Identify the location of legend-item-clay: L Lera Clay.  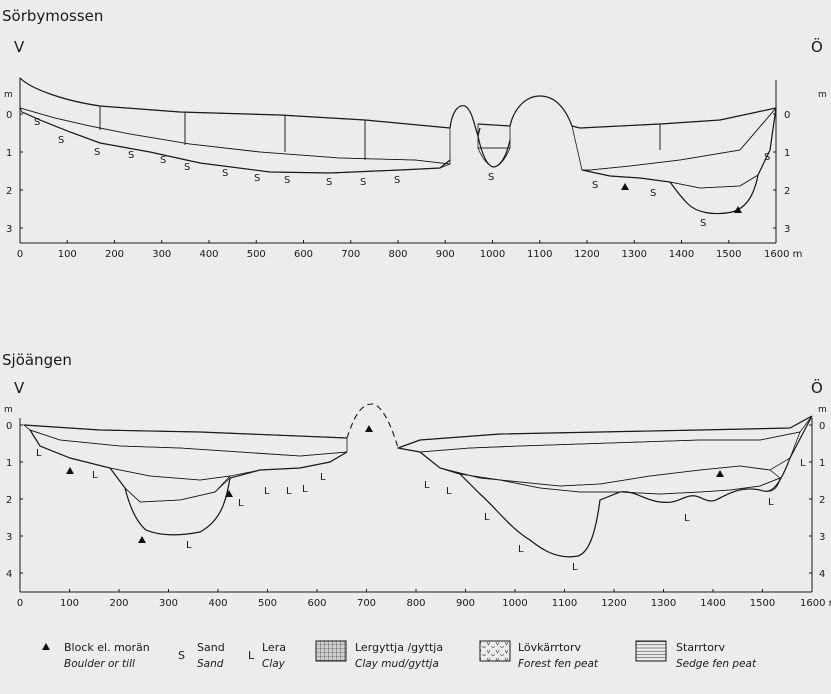
(267, 655).